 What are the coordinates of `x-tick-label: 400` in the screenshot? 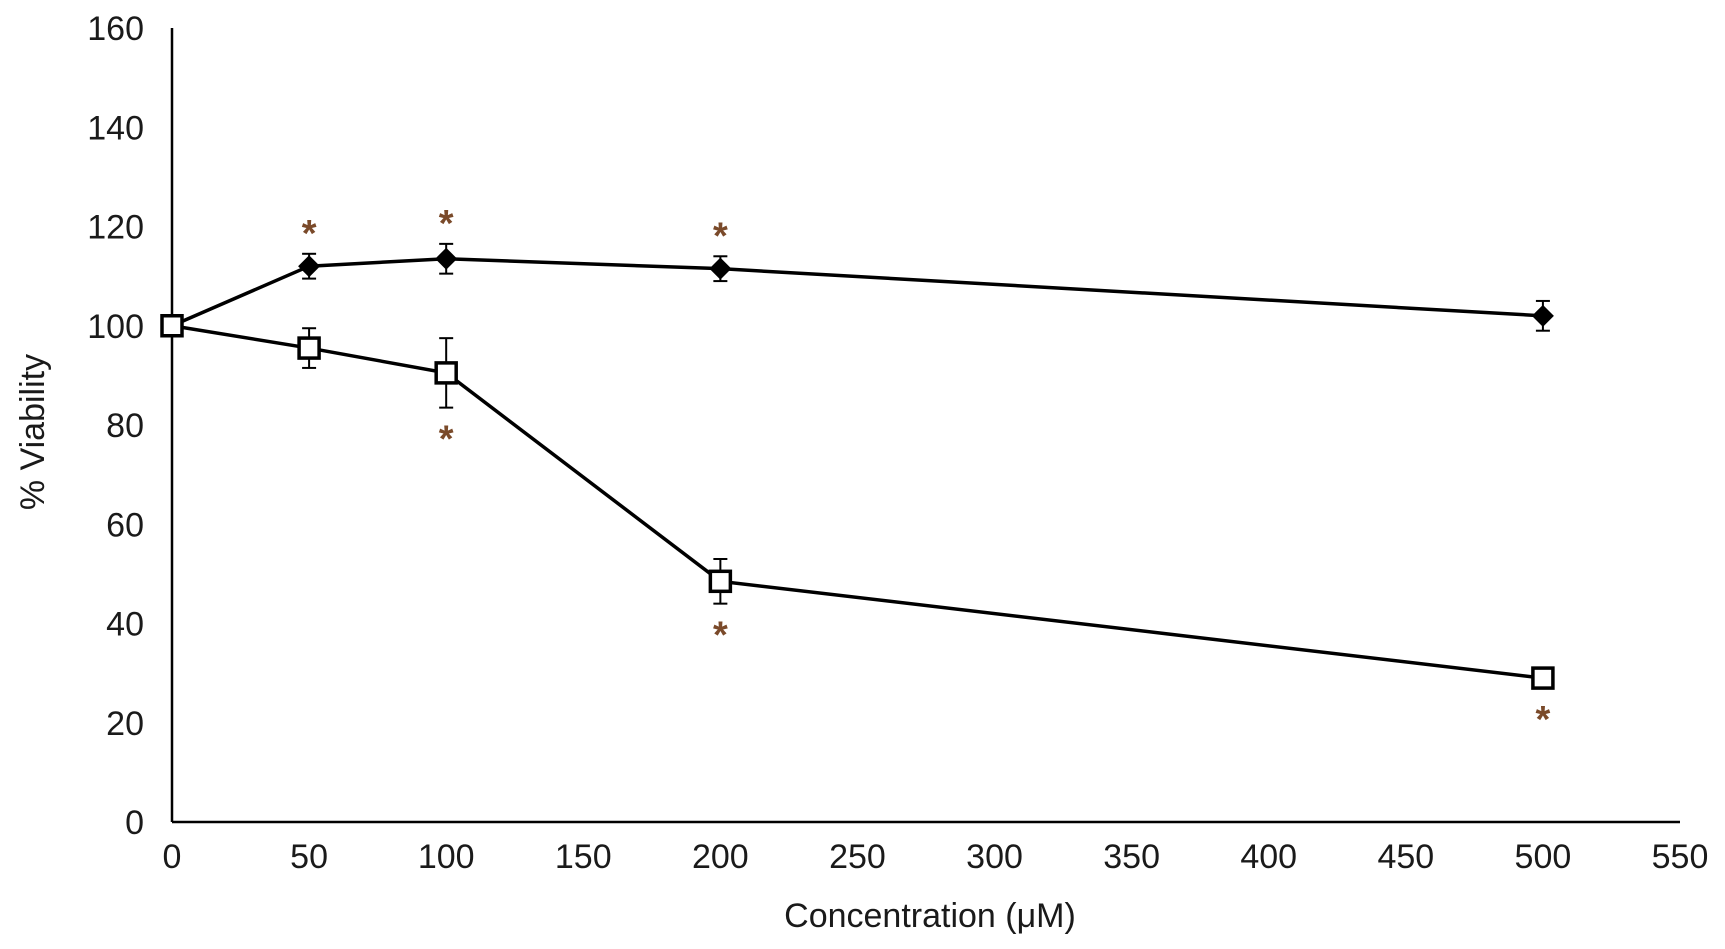 It's located at (1268, 857).